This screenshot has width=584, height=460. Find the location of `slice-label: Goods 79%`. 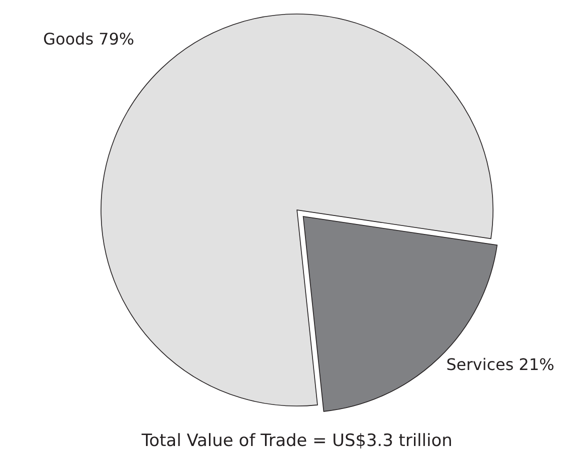

slice-label: Goods 79% is located at coordinates (88, 39).